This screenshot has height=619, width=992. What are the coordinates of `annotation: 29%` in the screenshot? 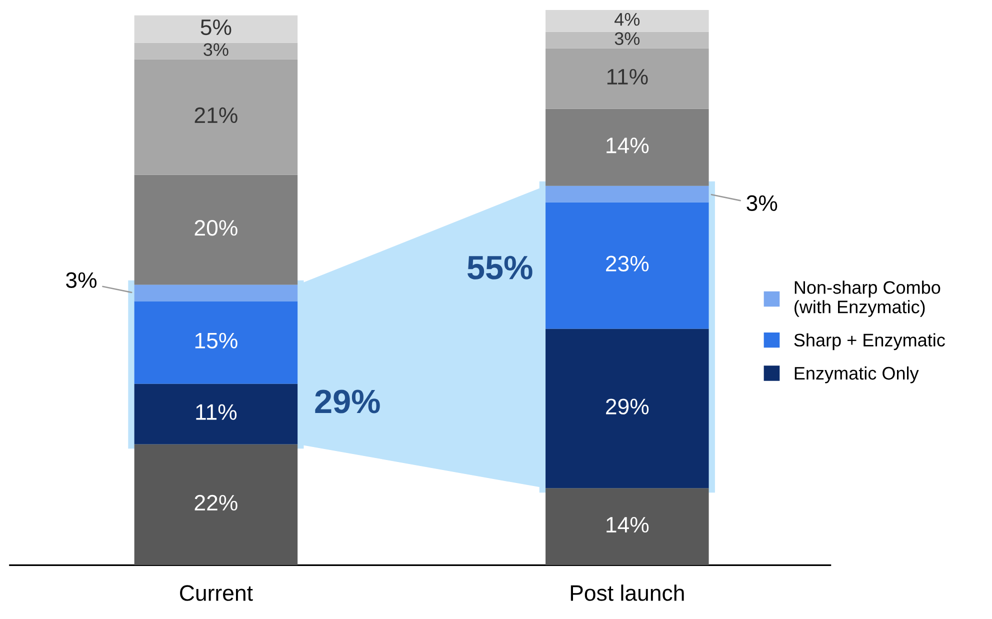 It's located at (347, 402).